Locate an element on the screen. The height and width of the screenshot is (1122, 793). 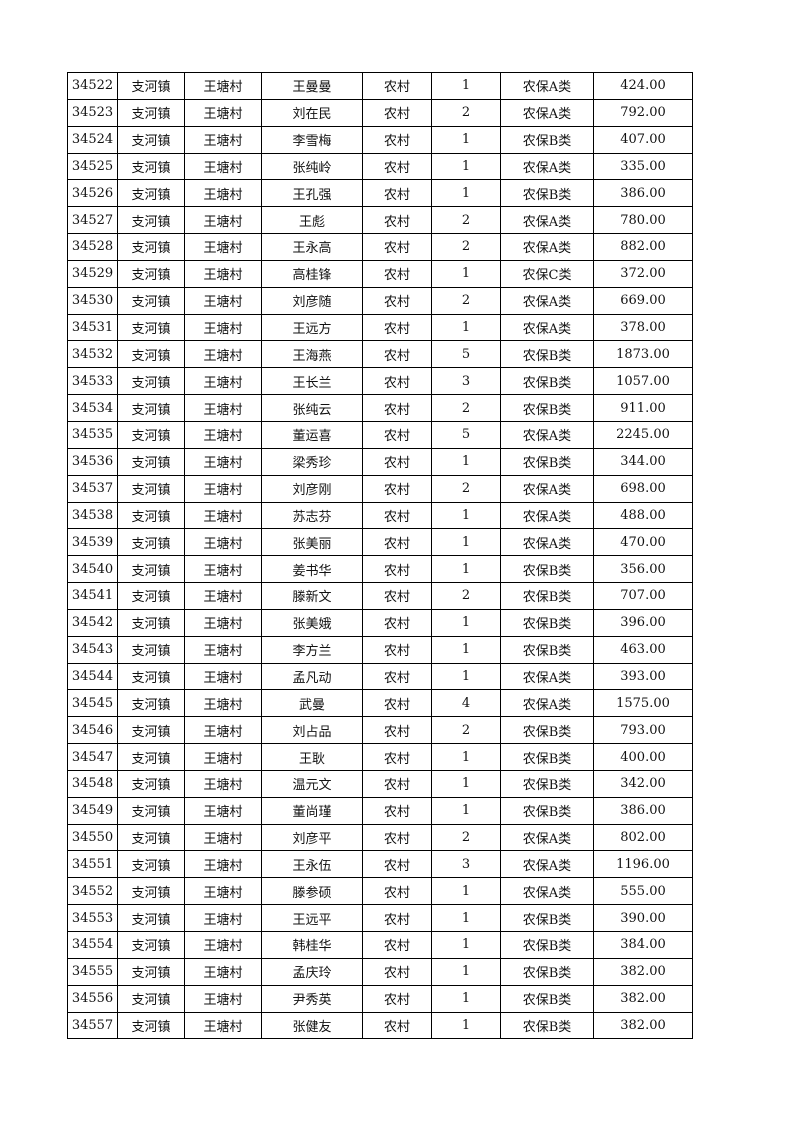
amount-cell: 407.00 is located at coordinates (643, 139).